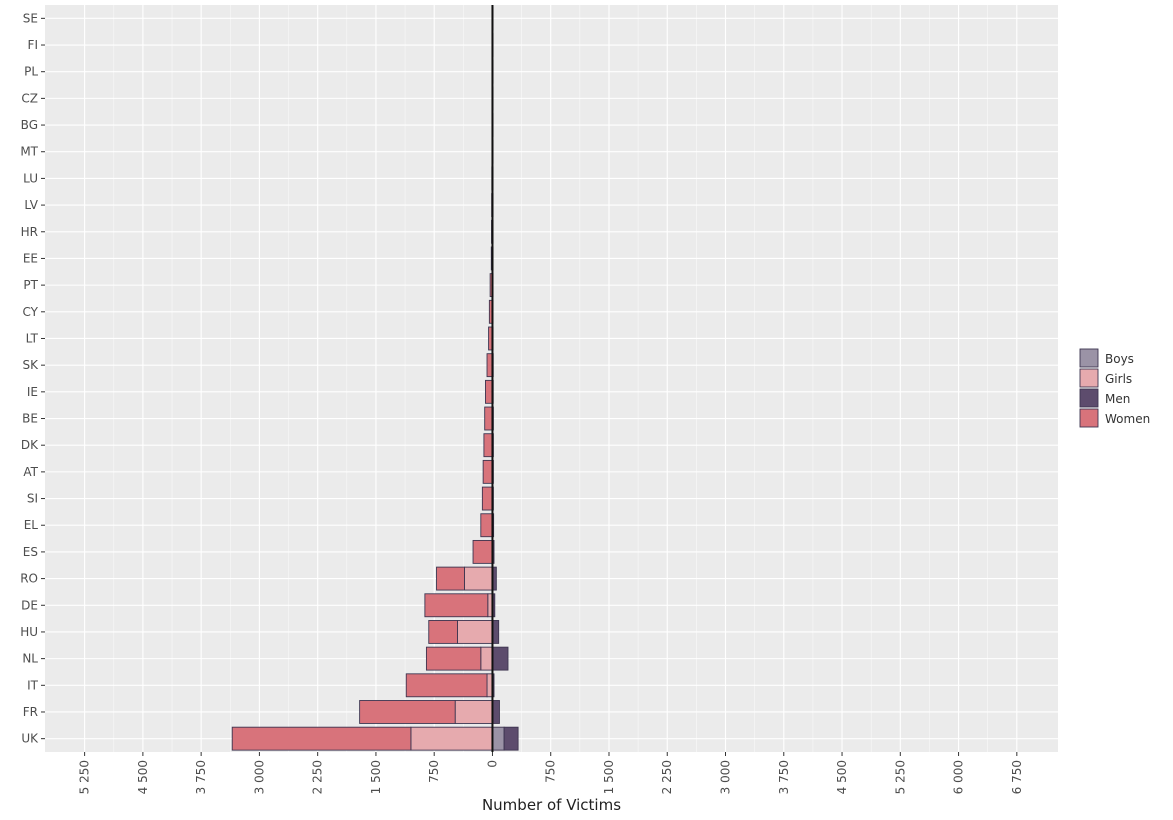  What do you see at coordinates (29, 152) in the screenshot?
I see `y-tick-label: MT` at bounding box center [29, 152].